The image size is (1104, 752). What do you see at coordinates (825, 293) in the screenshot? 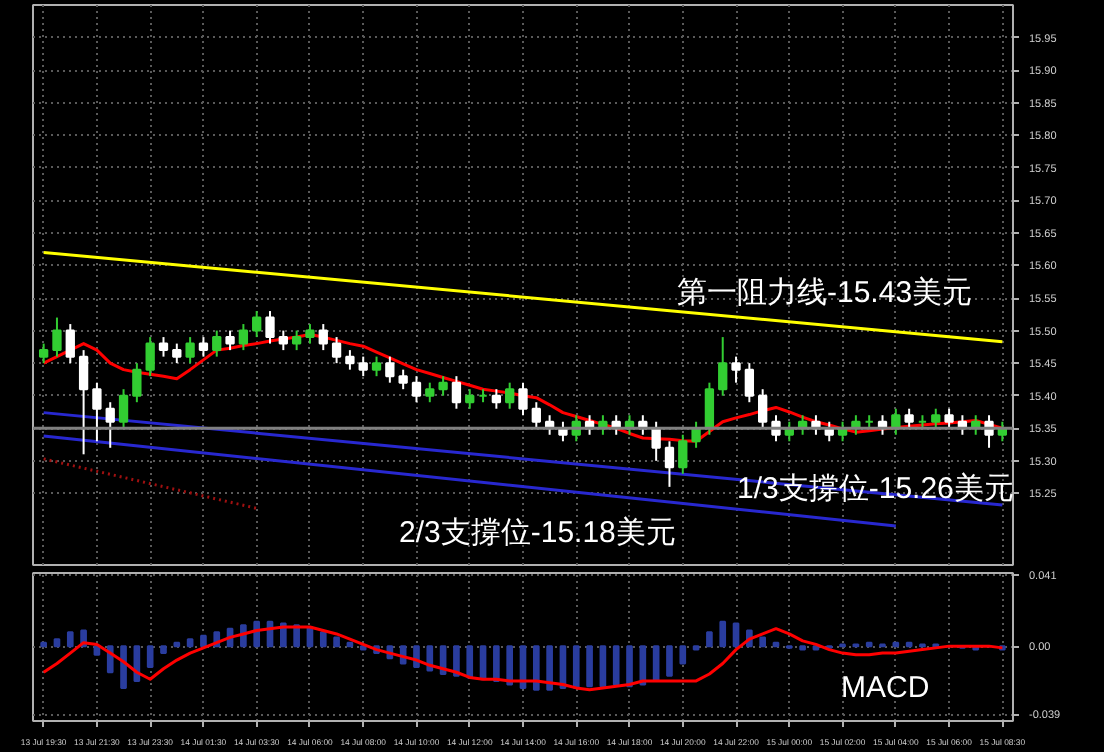
I see `annotation: 第一阻力线-15.43美元` at bounding box center [825, 293].